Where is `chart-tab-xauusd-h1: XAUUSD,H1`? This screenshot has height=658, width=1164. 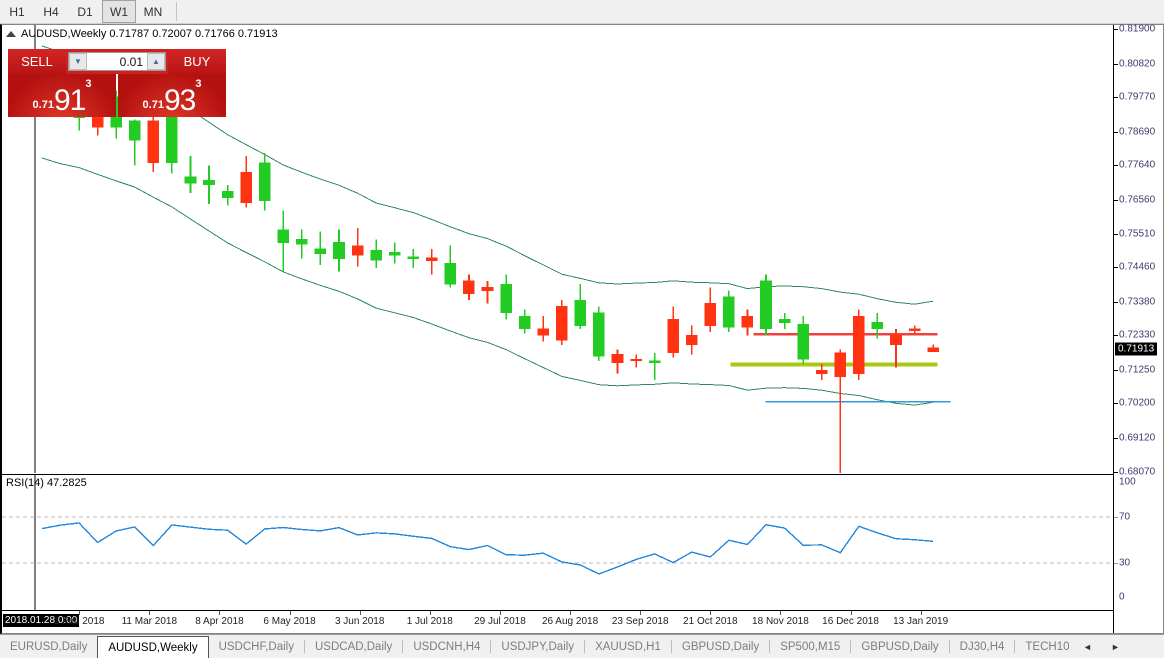 chart-tab-xauusd-h1: XAUUSD,H1 is located at coordinates (628, 646).